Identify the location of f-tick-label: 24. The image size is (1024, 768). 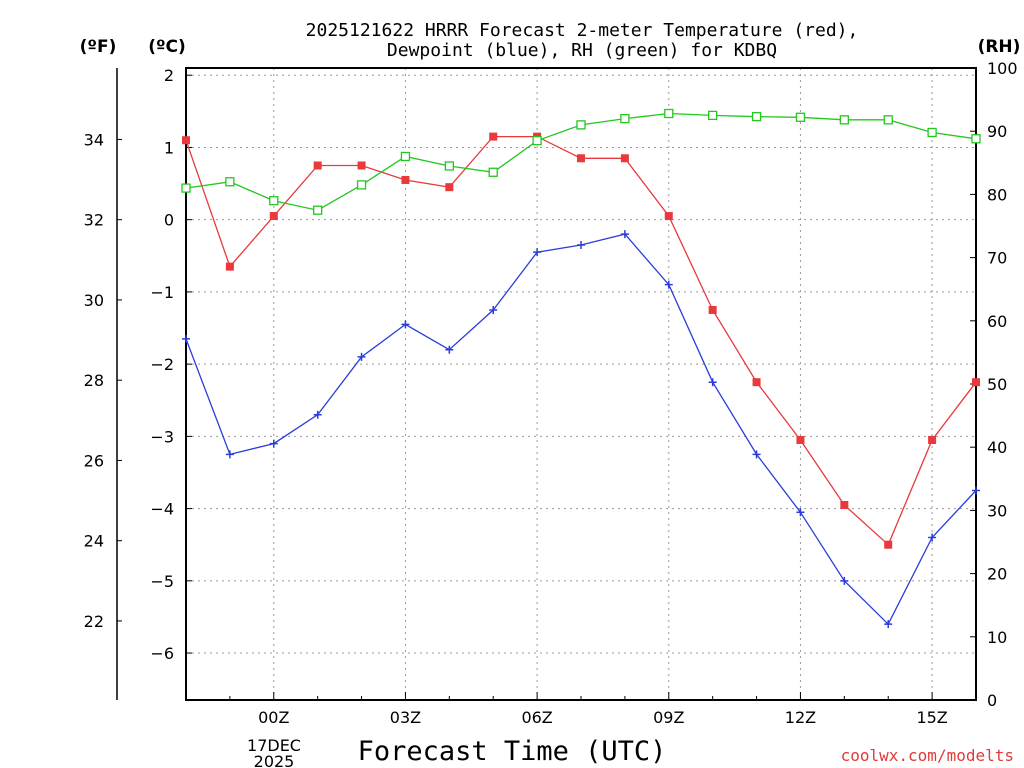
(94, 541).